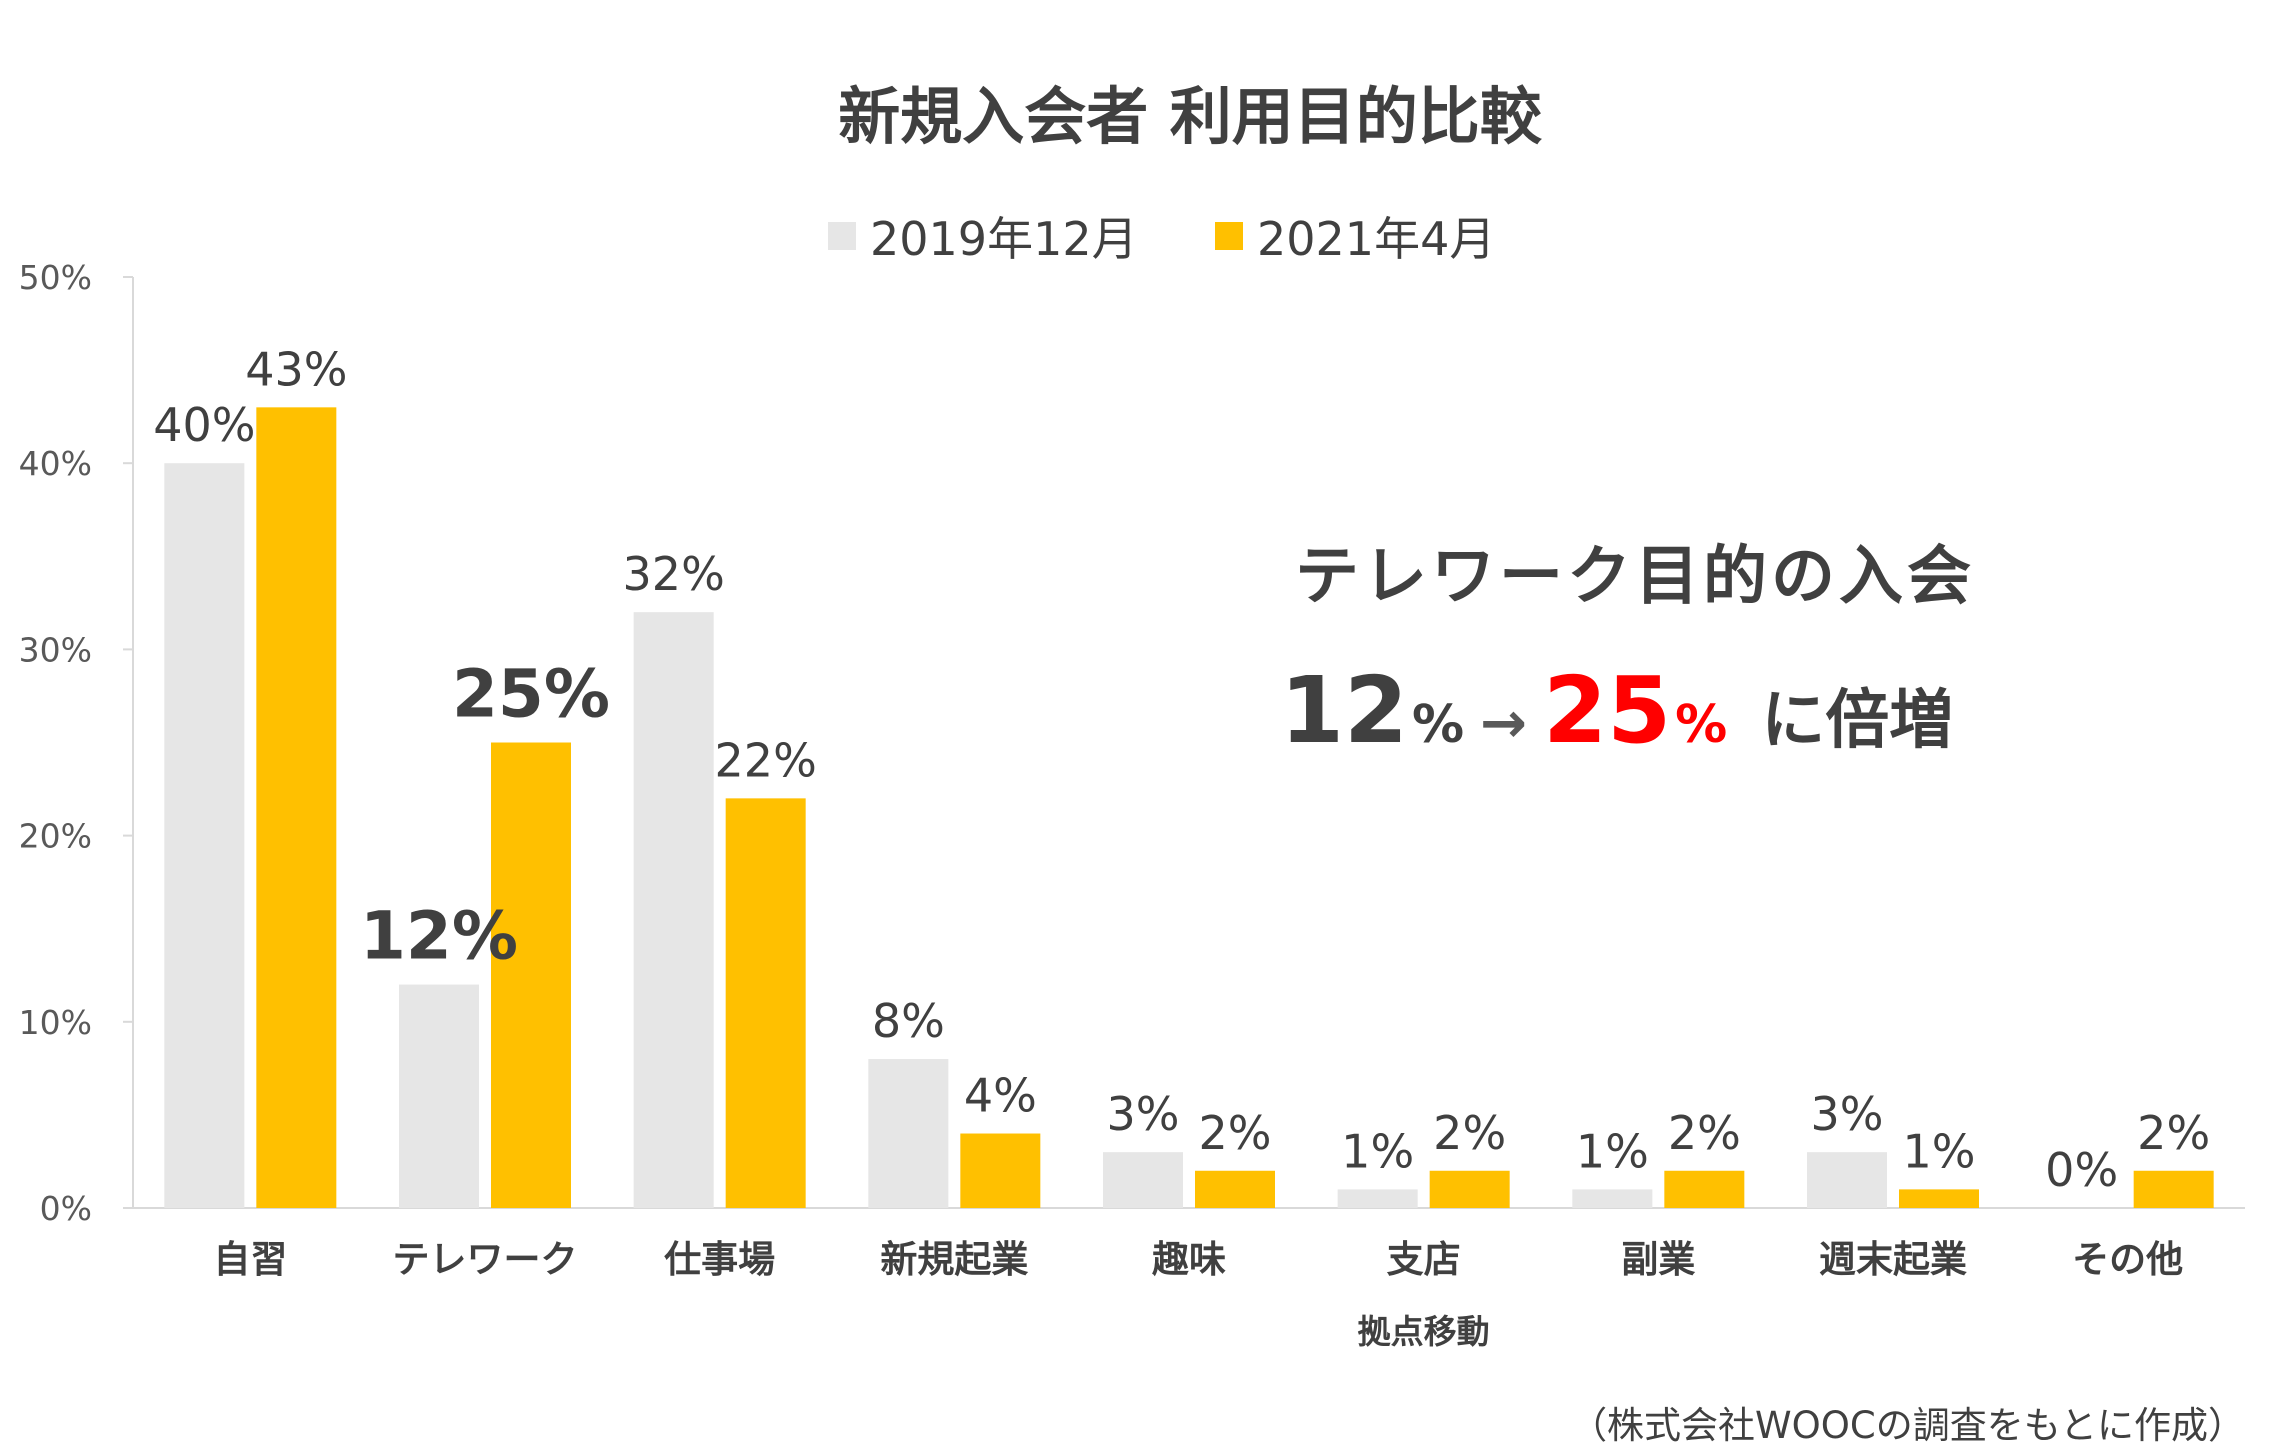 This screenshot has height=1450, width=2281. I want to click on data-label: 32%, so click(674, 574).